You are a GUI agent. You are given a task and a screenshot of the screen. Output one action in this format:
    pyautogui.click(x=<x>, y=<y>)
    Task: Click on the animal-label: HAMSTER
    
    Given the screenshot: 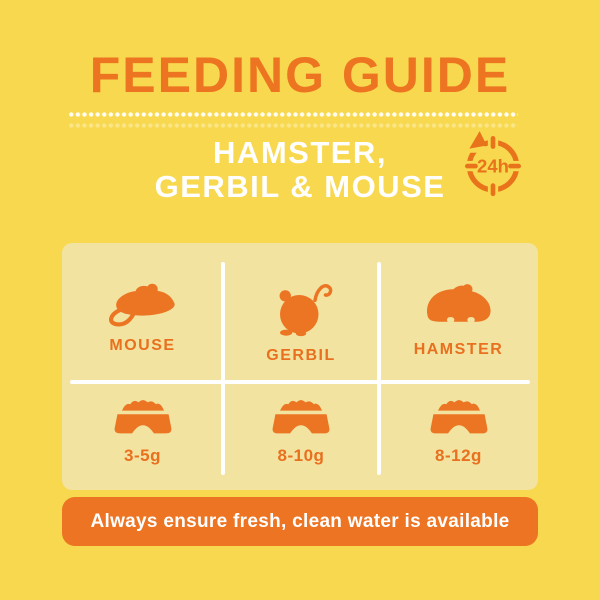 What is the action you would take?
    pyautogui.click(x=458, y=349)
    